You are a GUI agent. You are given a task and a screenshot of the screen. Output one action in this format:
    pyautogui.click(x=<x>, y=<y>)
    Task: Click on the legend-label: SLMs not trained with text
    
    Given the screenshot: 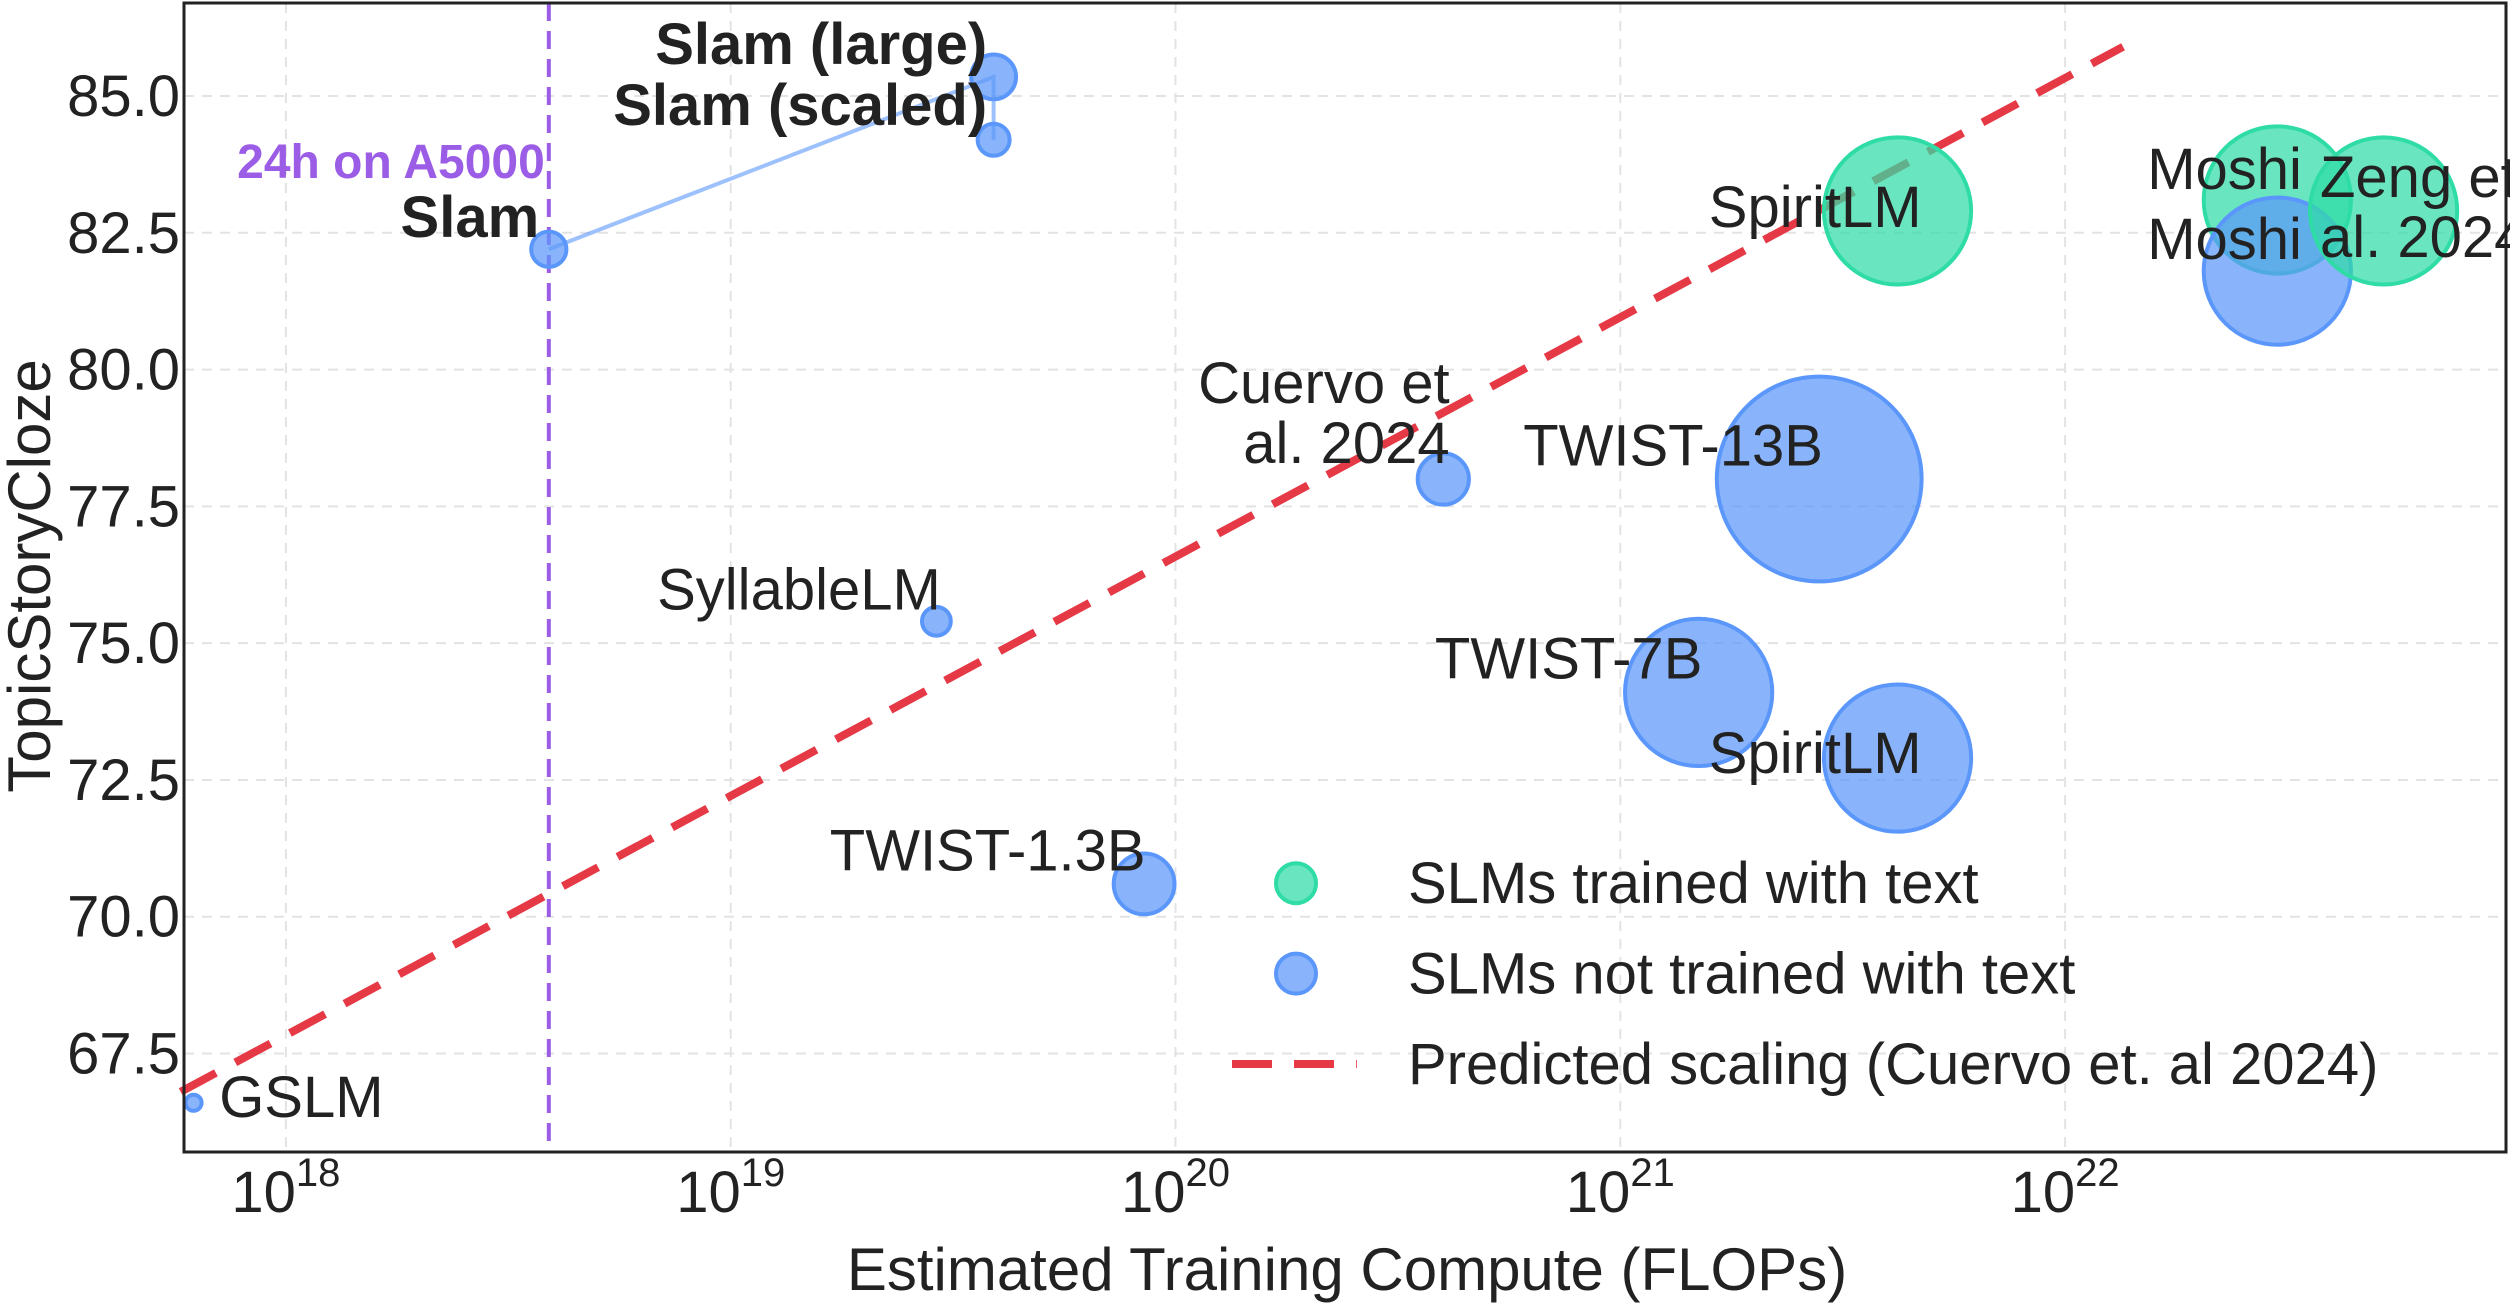 What is the action you would take?
    pyautogui.click(x=1741, y=974)
    